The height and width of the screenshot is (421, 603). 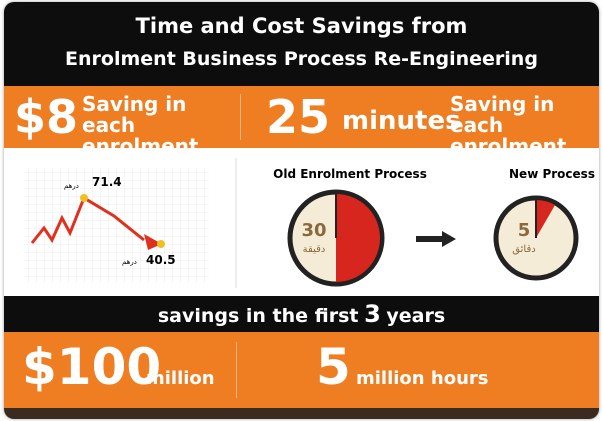 I want to click on hours-value: 5, so click(x=333, y=367).